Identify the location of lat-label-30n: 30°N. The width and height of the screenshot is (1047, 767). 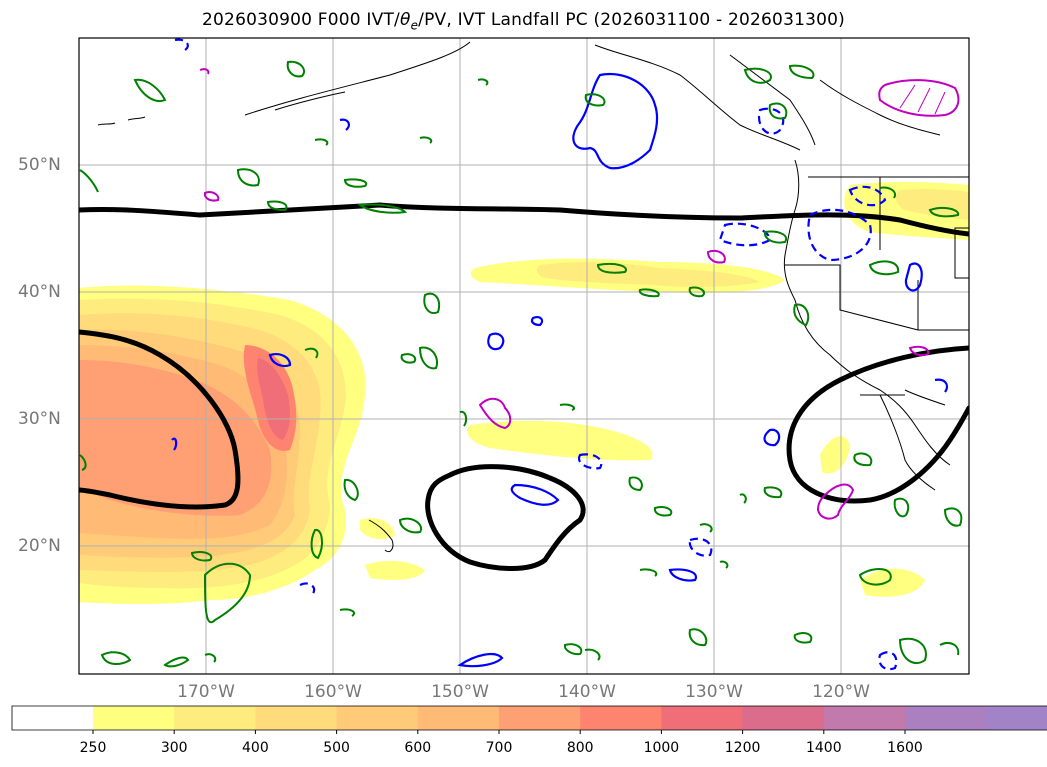
(39, 419).